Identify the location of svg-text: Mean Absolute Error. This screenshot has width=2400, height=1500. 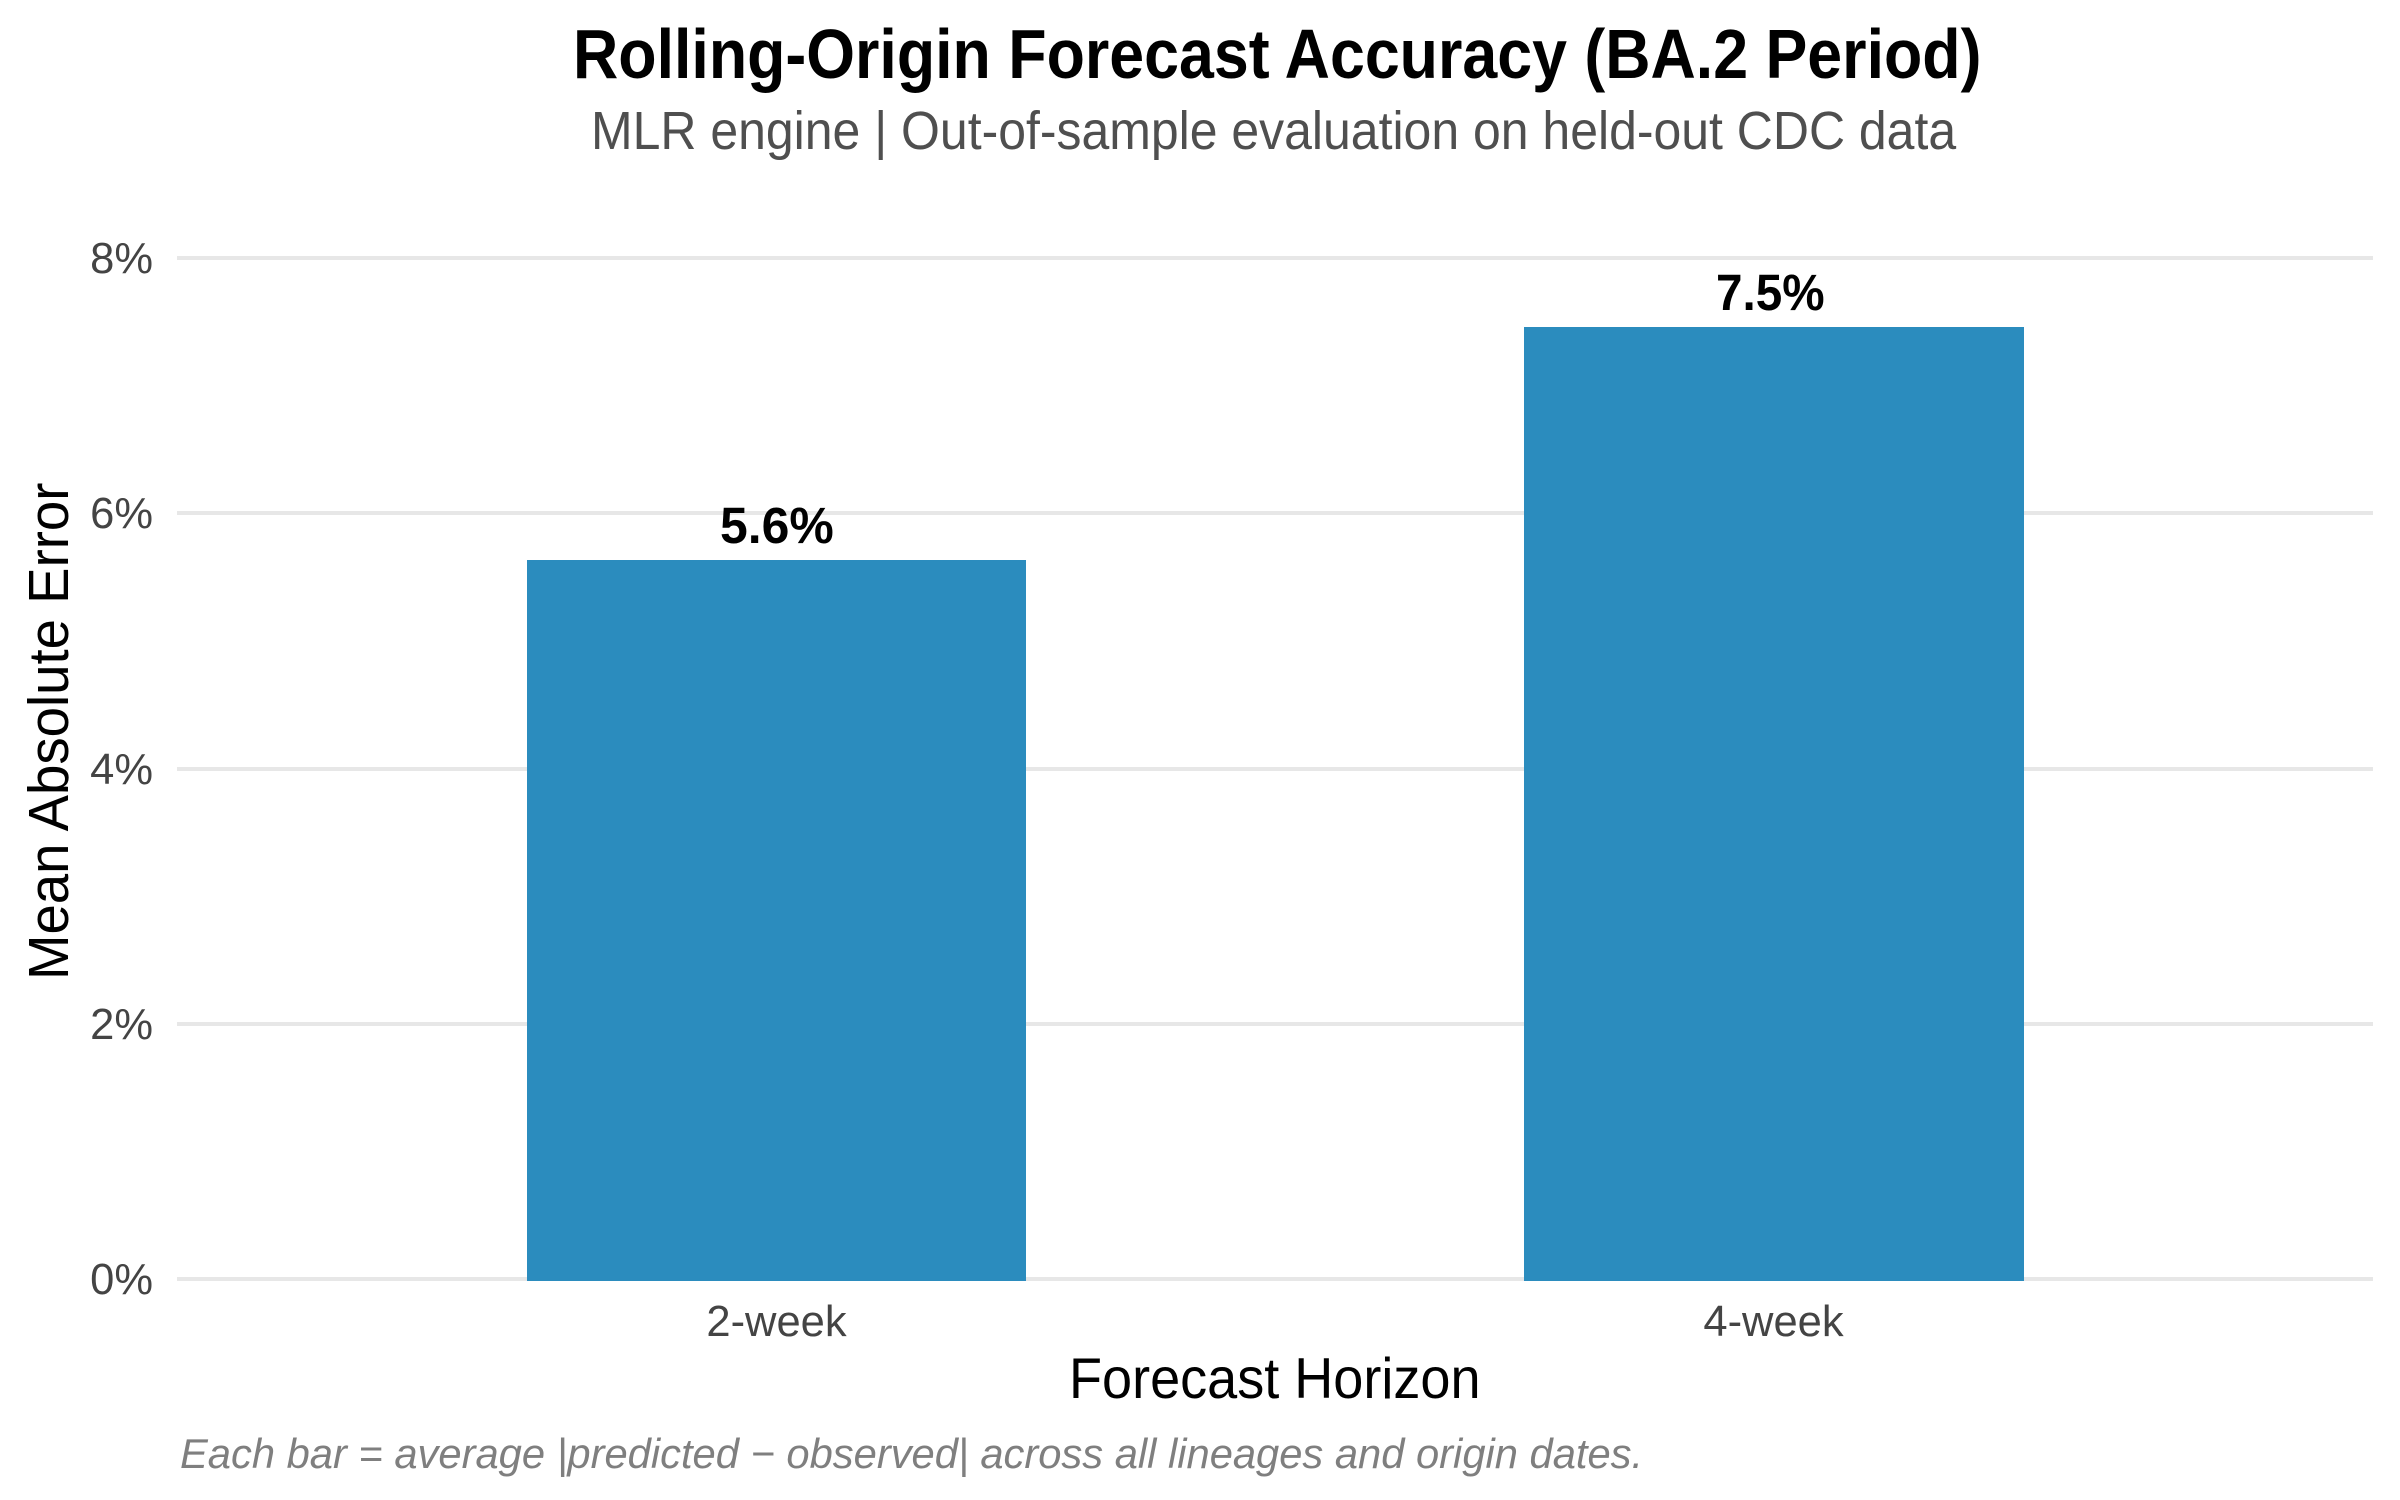
(48, 731).